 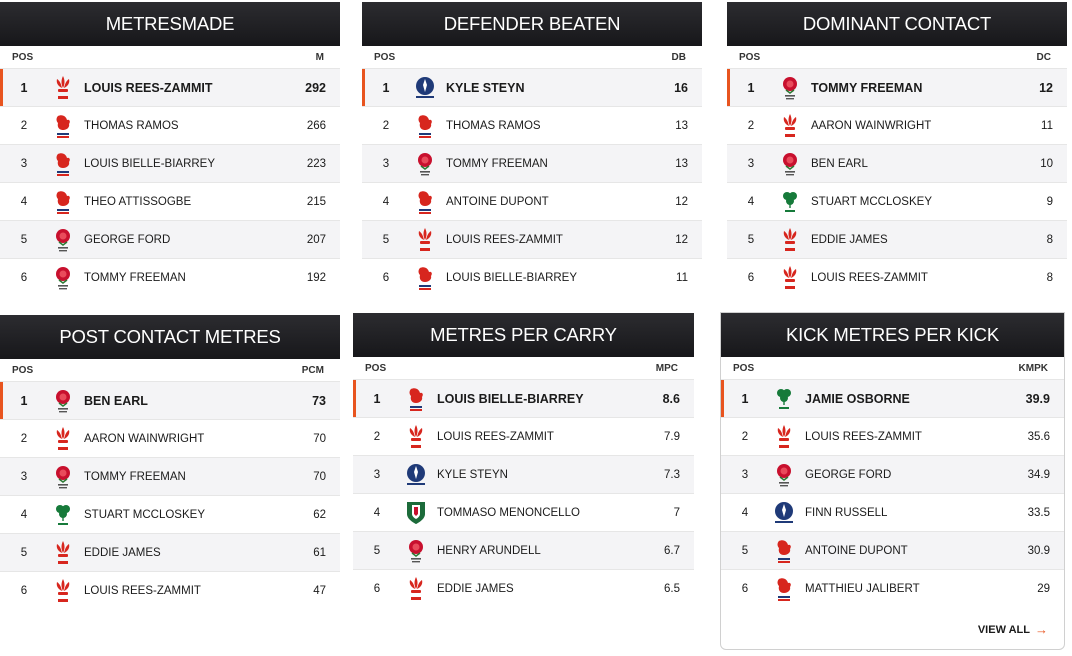 What do you see at coordinates (1038, 550) in the screenshot?
I see `stat-value: 30.9` at bounding box center [1038, 550].